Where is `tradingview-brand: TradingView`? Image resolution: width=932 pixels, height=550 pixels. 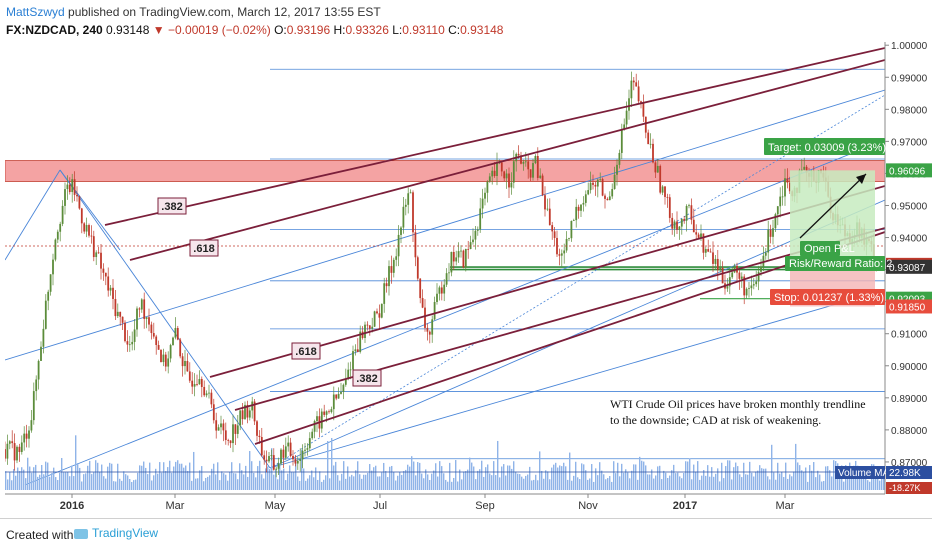
tradingview-brand: TradingView is located at coordinates (116, 533).